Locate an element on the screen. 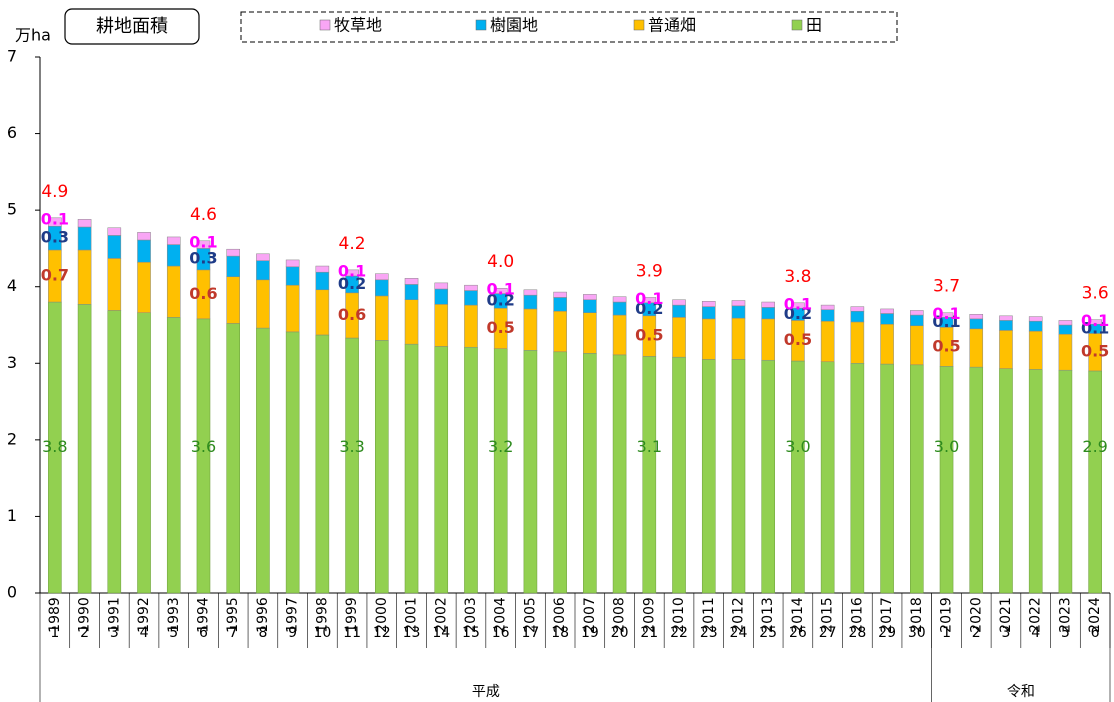  x-tick-label: 2020 is located at coordinates (976, 615).